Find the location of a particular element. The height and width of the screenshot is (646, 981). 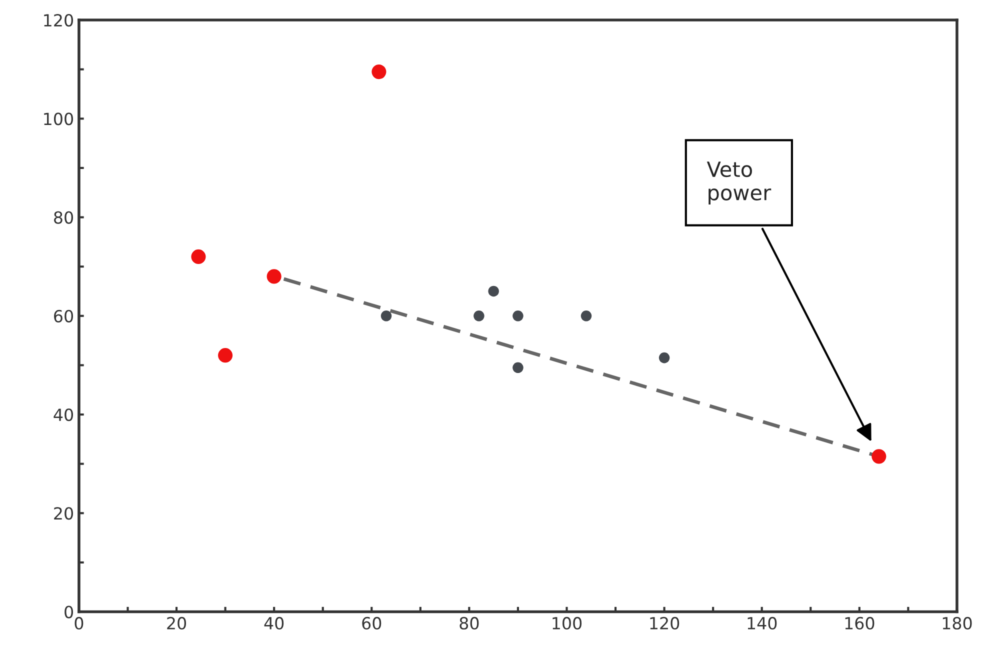

x-tick-label: 20 is located at coordinates (176, 623).